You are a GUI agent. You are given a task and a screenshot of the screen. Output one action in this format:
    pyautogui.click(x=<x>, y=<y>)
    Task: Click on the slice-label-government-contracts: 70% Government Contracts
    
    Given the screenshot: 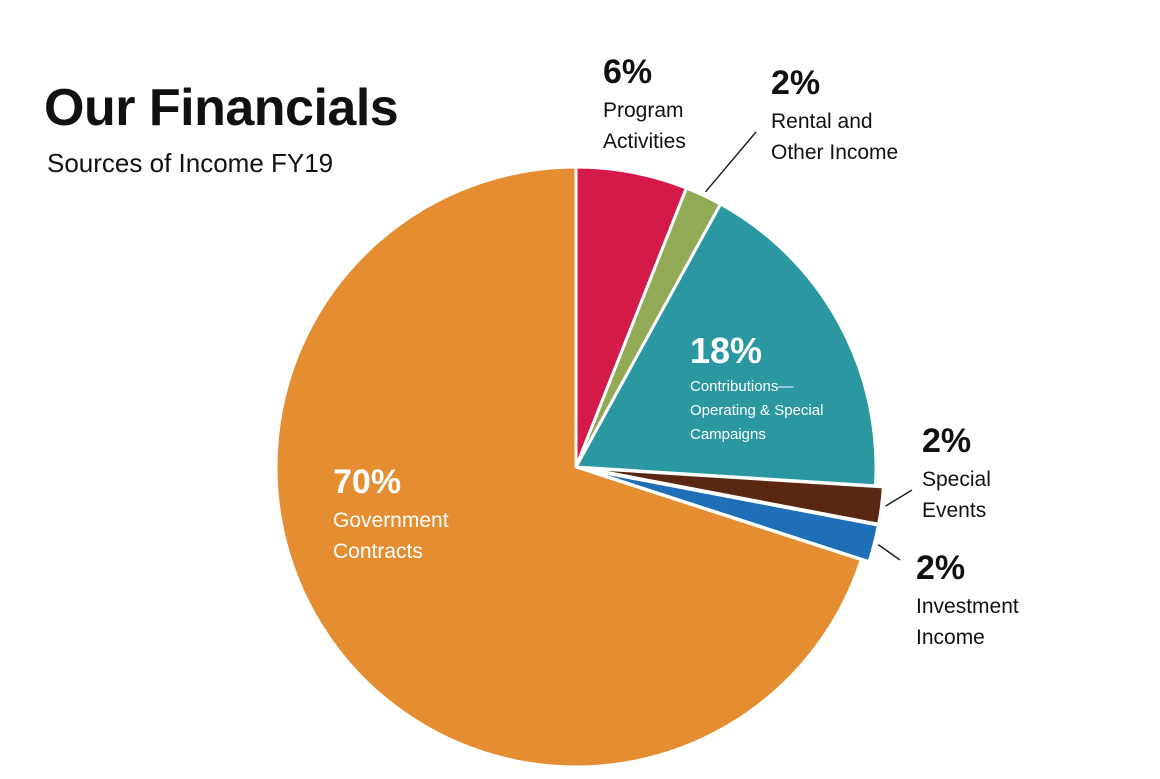 What is the action you would take?
    pyautogui.click(x=391, y=516)
    